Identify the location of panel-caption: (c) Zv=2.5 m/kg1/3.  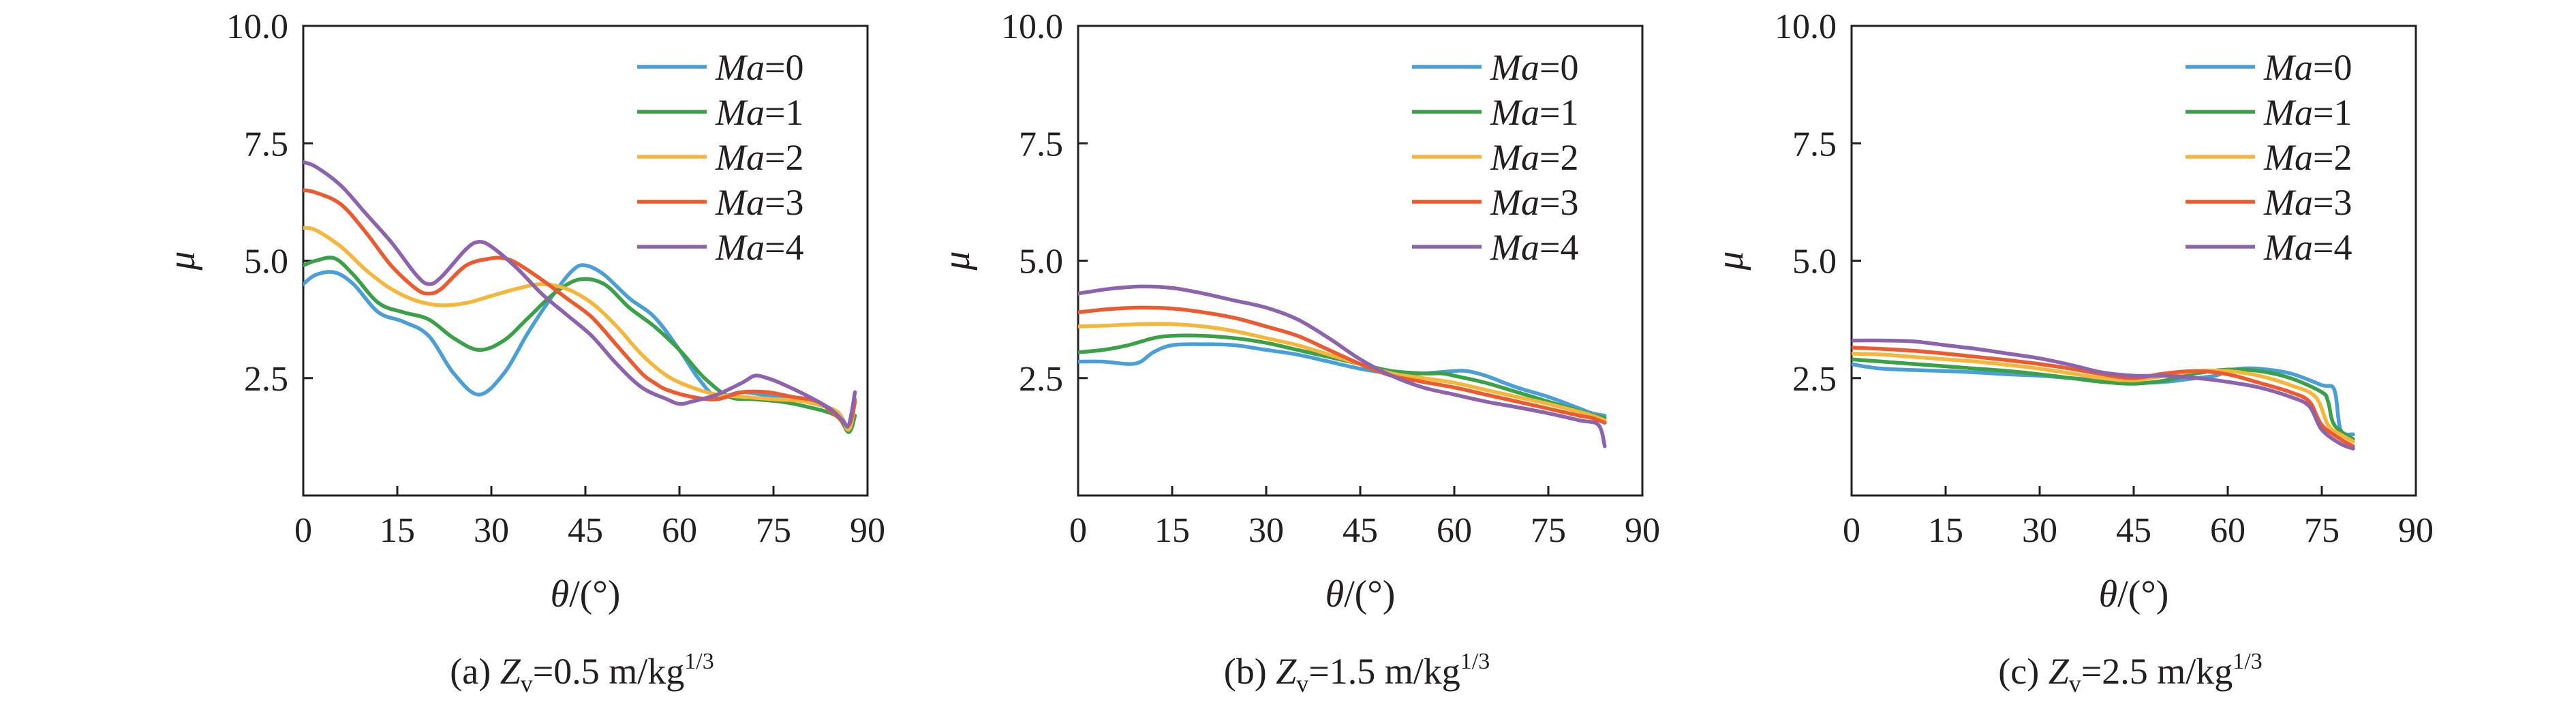
(2130, 673).